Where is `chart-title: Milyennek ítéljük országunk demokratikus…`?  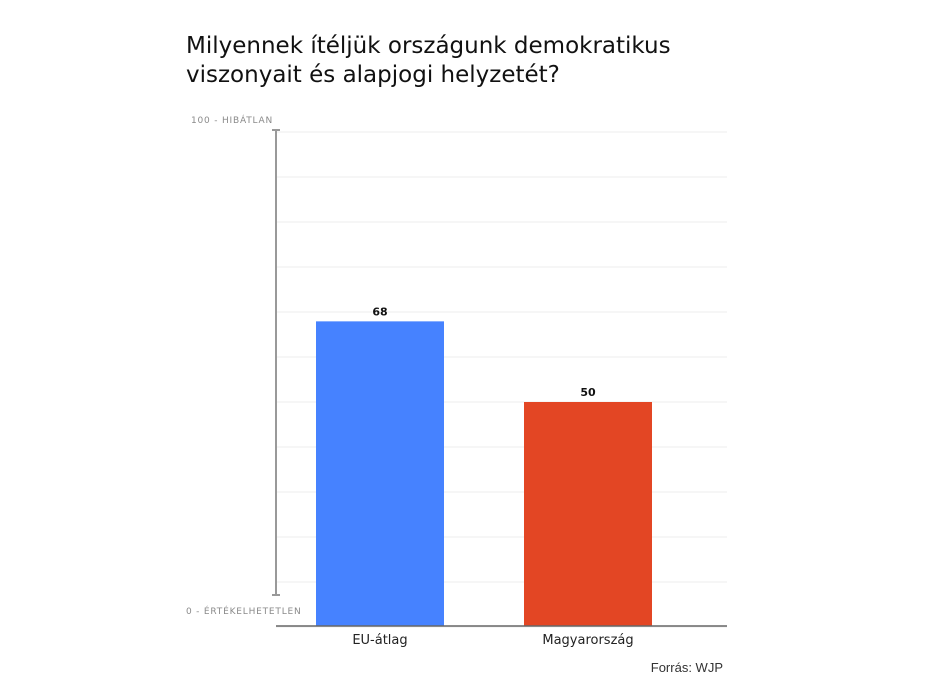
chart-title: Milyennek ítéljük országunk demokratikus… is located at coordinates (496, 61).